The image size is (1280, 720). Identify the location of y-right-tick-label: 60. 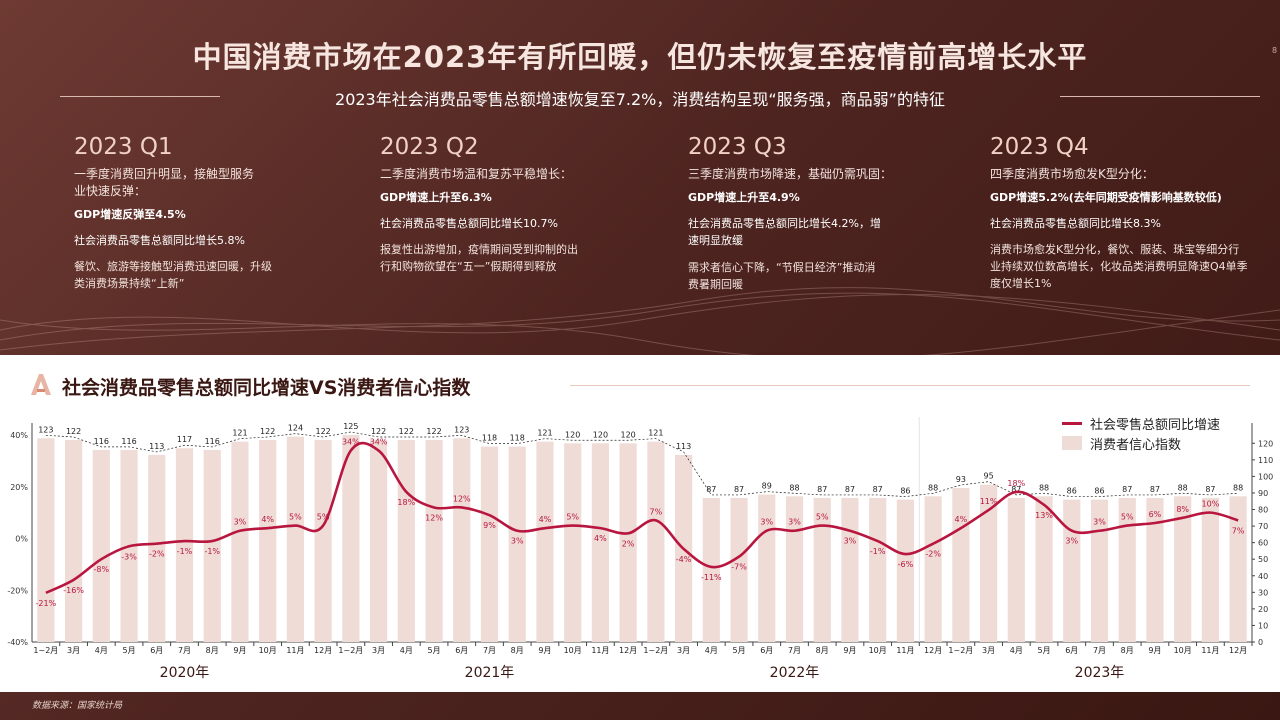
(1263, 543).